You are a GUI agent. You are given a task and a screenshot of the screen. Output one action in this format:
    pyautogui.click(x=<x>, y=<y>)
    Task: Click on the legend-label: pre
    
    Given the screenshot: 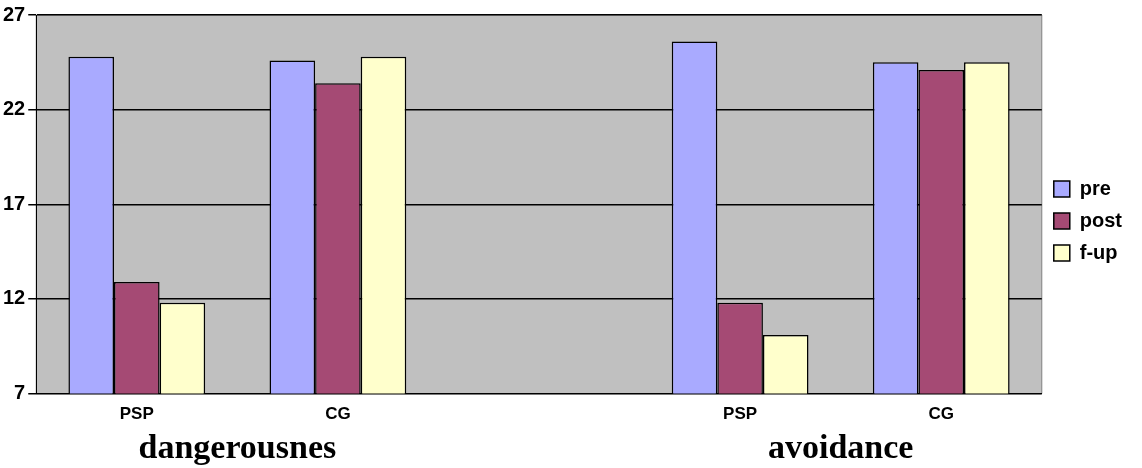 What is the action you would take?
    pyautogui.click(x=1095, y=187)
    